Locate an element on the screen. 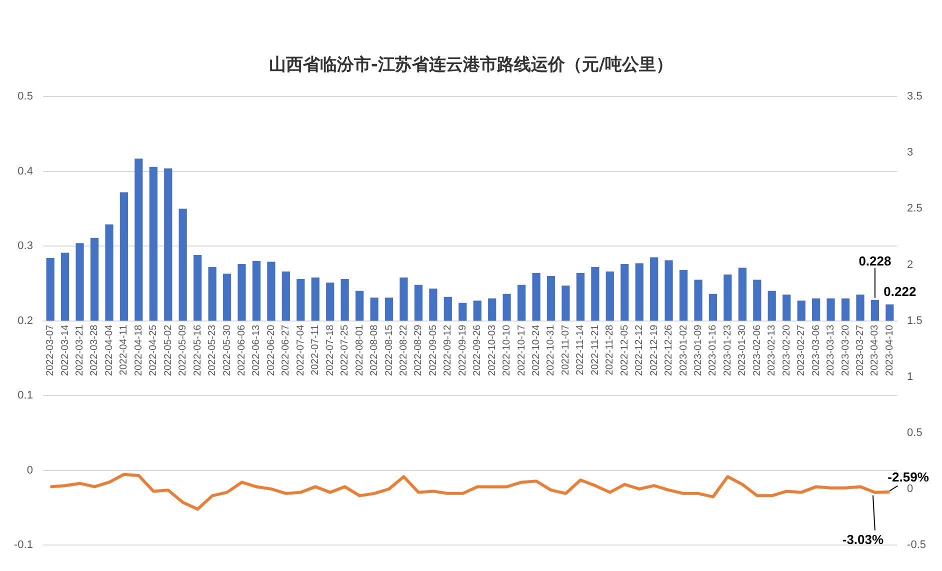 The image size is (942, 571). x-tick-label: 2023-01-02 is located at coordinates (684, 350).